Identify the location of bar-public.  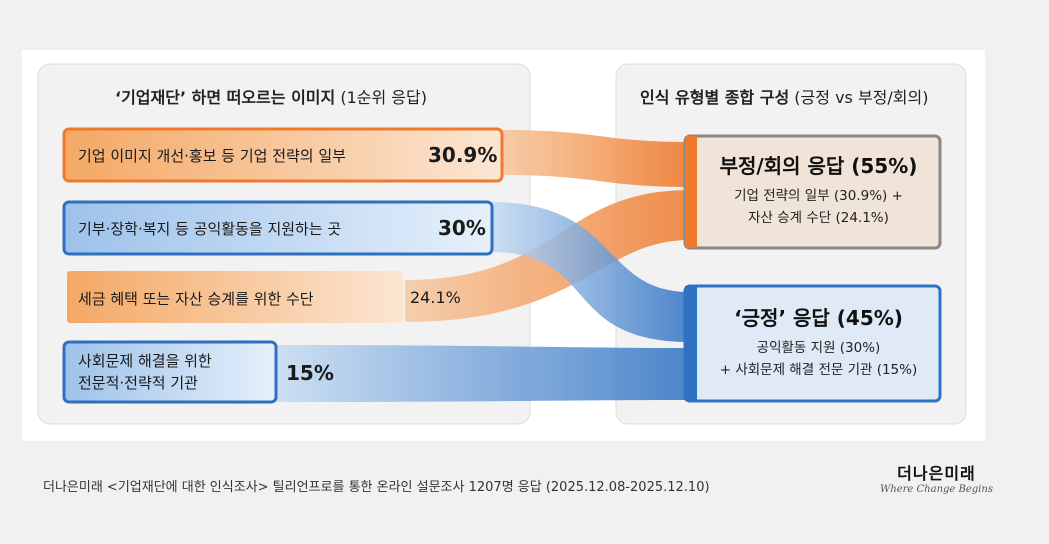
(278, 228).